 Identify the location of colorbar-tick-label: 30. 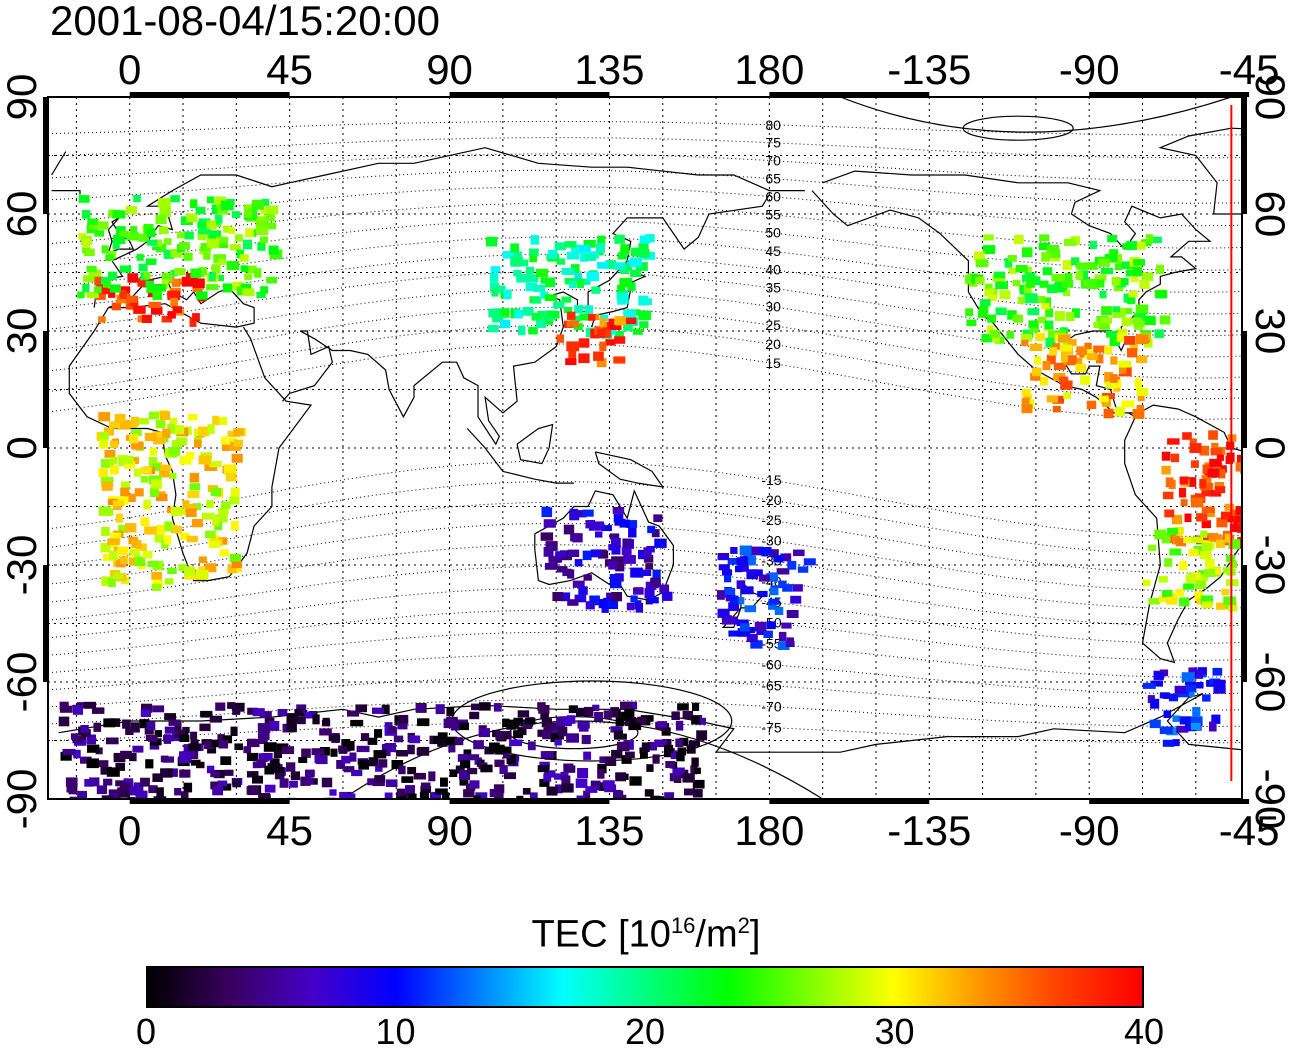
(894, 1031).